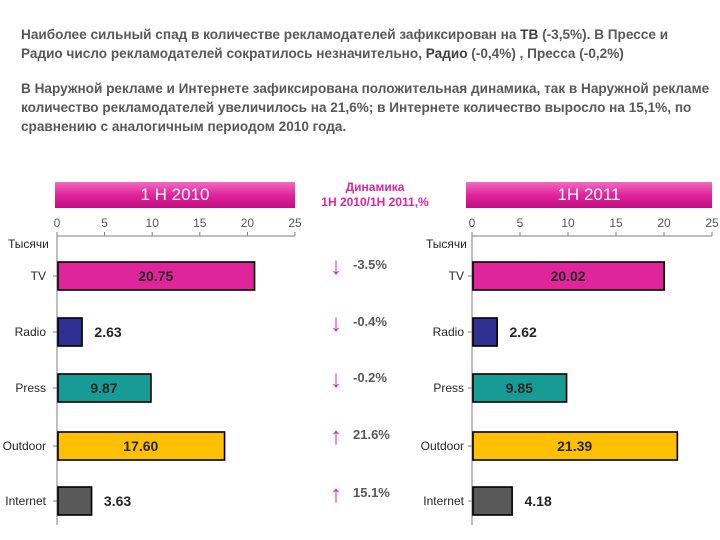 The height and width of the screenshot is (540, 720). I want to click on bar-value-label: 21.39, so click(574, 446).